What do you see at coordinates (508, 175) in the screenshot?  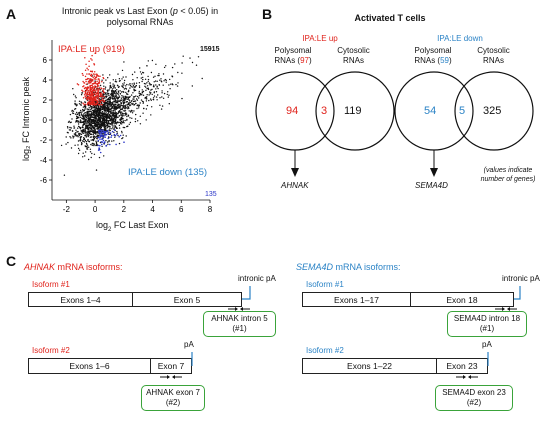 I see `venn-note: (values indicate number of genes)` at bounding box center [508, 175].